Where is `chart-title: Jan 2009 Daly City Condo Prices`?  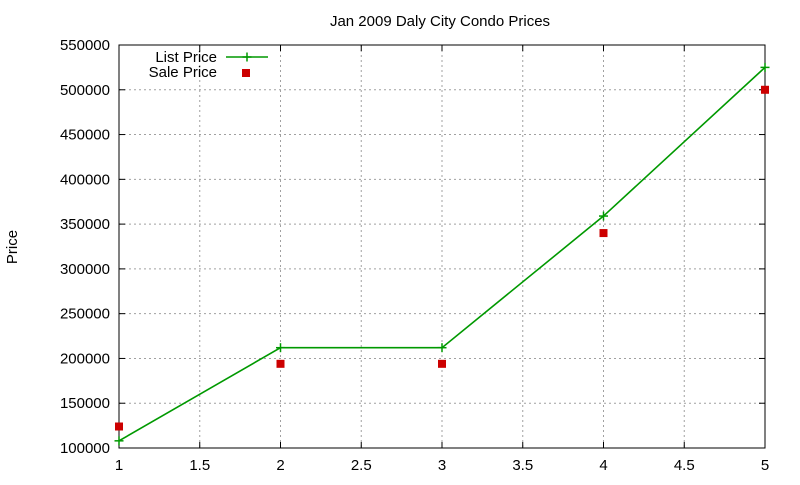 chart-title: Jan 2009 Daly City Condo Prices is located at coordinates (440, 21).